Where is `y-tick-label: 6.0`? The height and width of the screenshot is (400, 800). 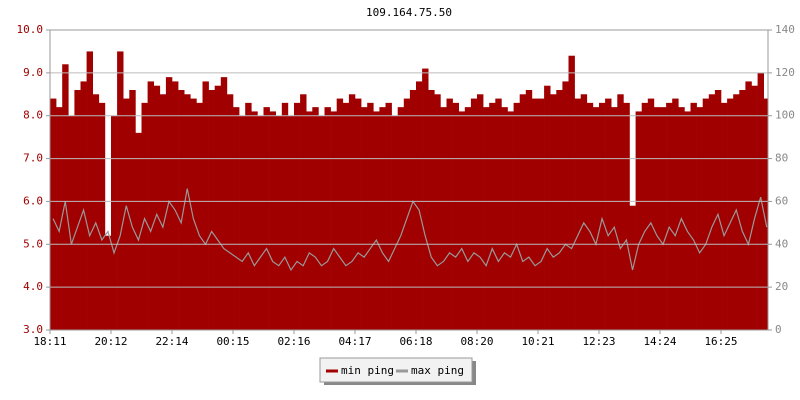
y-tick-label: 6.0 is located at coordinates (33, 200).